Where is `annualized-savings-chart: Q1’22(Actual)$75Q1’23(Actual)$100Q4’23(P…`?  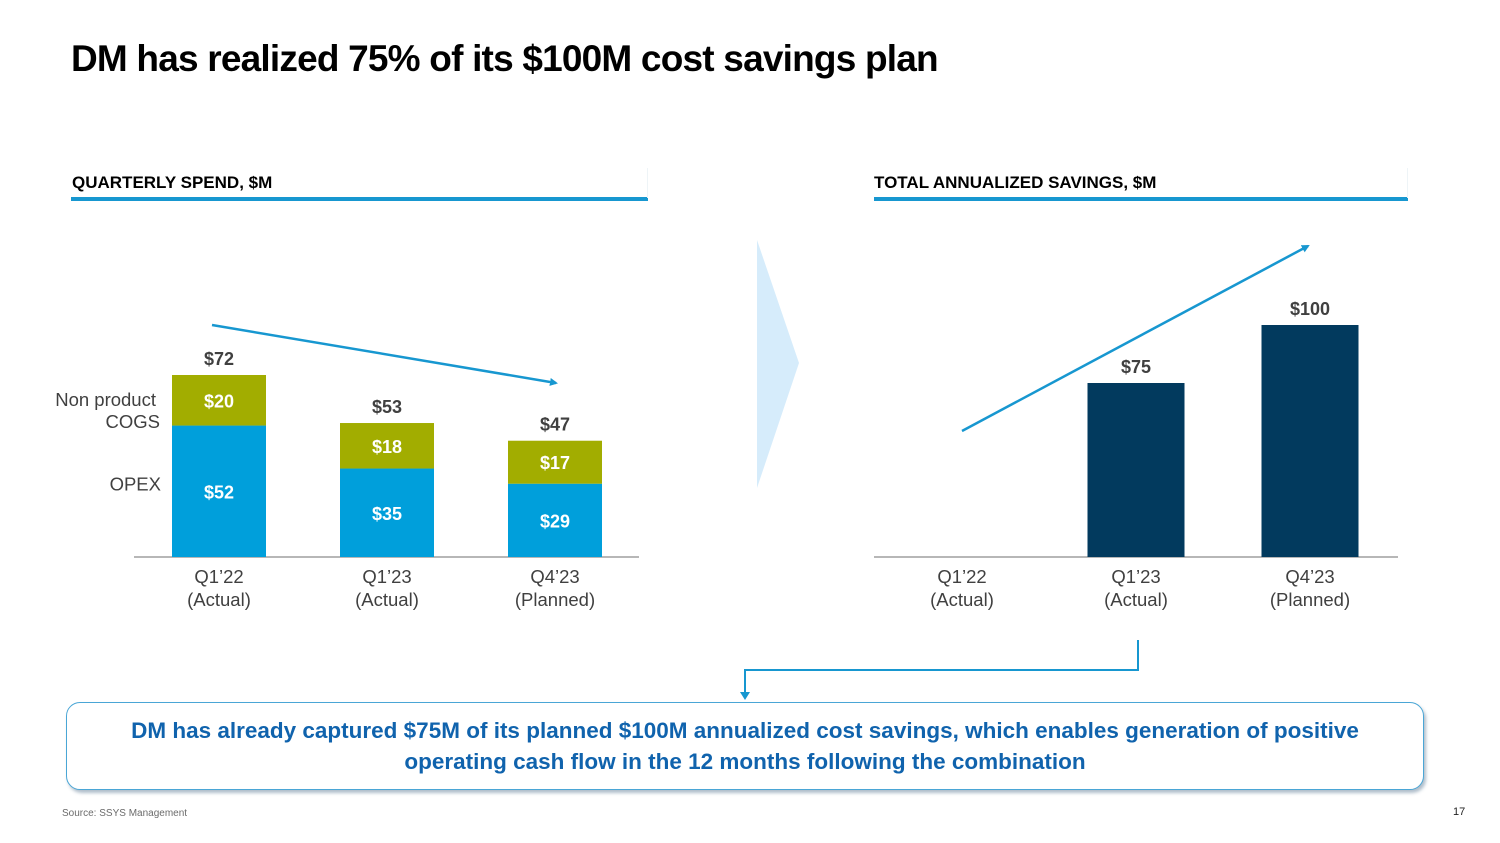
annualized-savings-chart: Q1’22(Actual)$75Q1’23(Actual)$100Q4’23(P… is located at coordinates (1136, 454).